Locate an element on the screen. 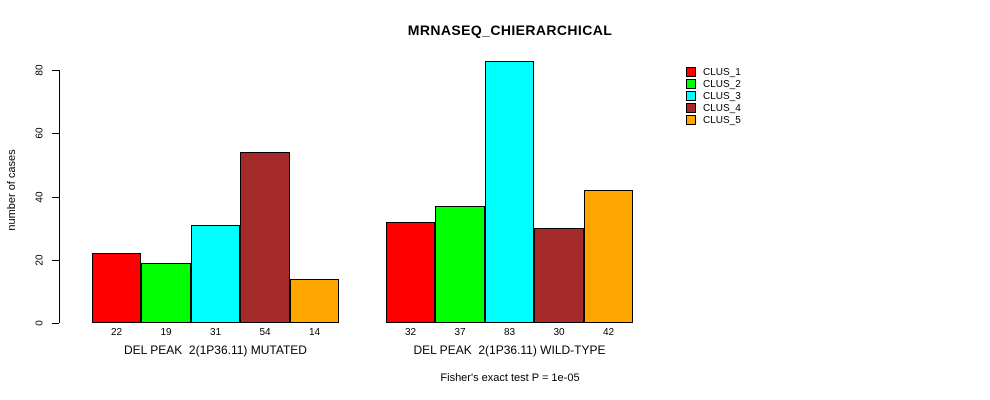  bar-clus_4-group2 is located at coordinates (559, 275).